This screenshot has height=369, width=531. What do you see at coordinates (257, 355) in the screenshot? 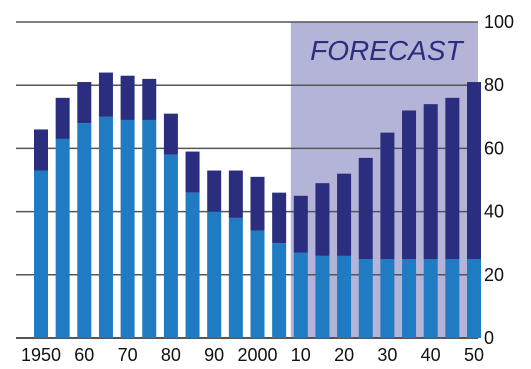
I see `x-tick-label-2000: 2000` at bounding box center [257, 355].